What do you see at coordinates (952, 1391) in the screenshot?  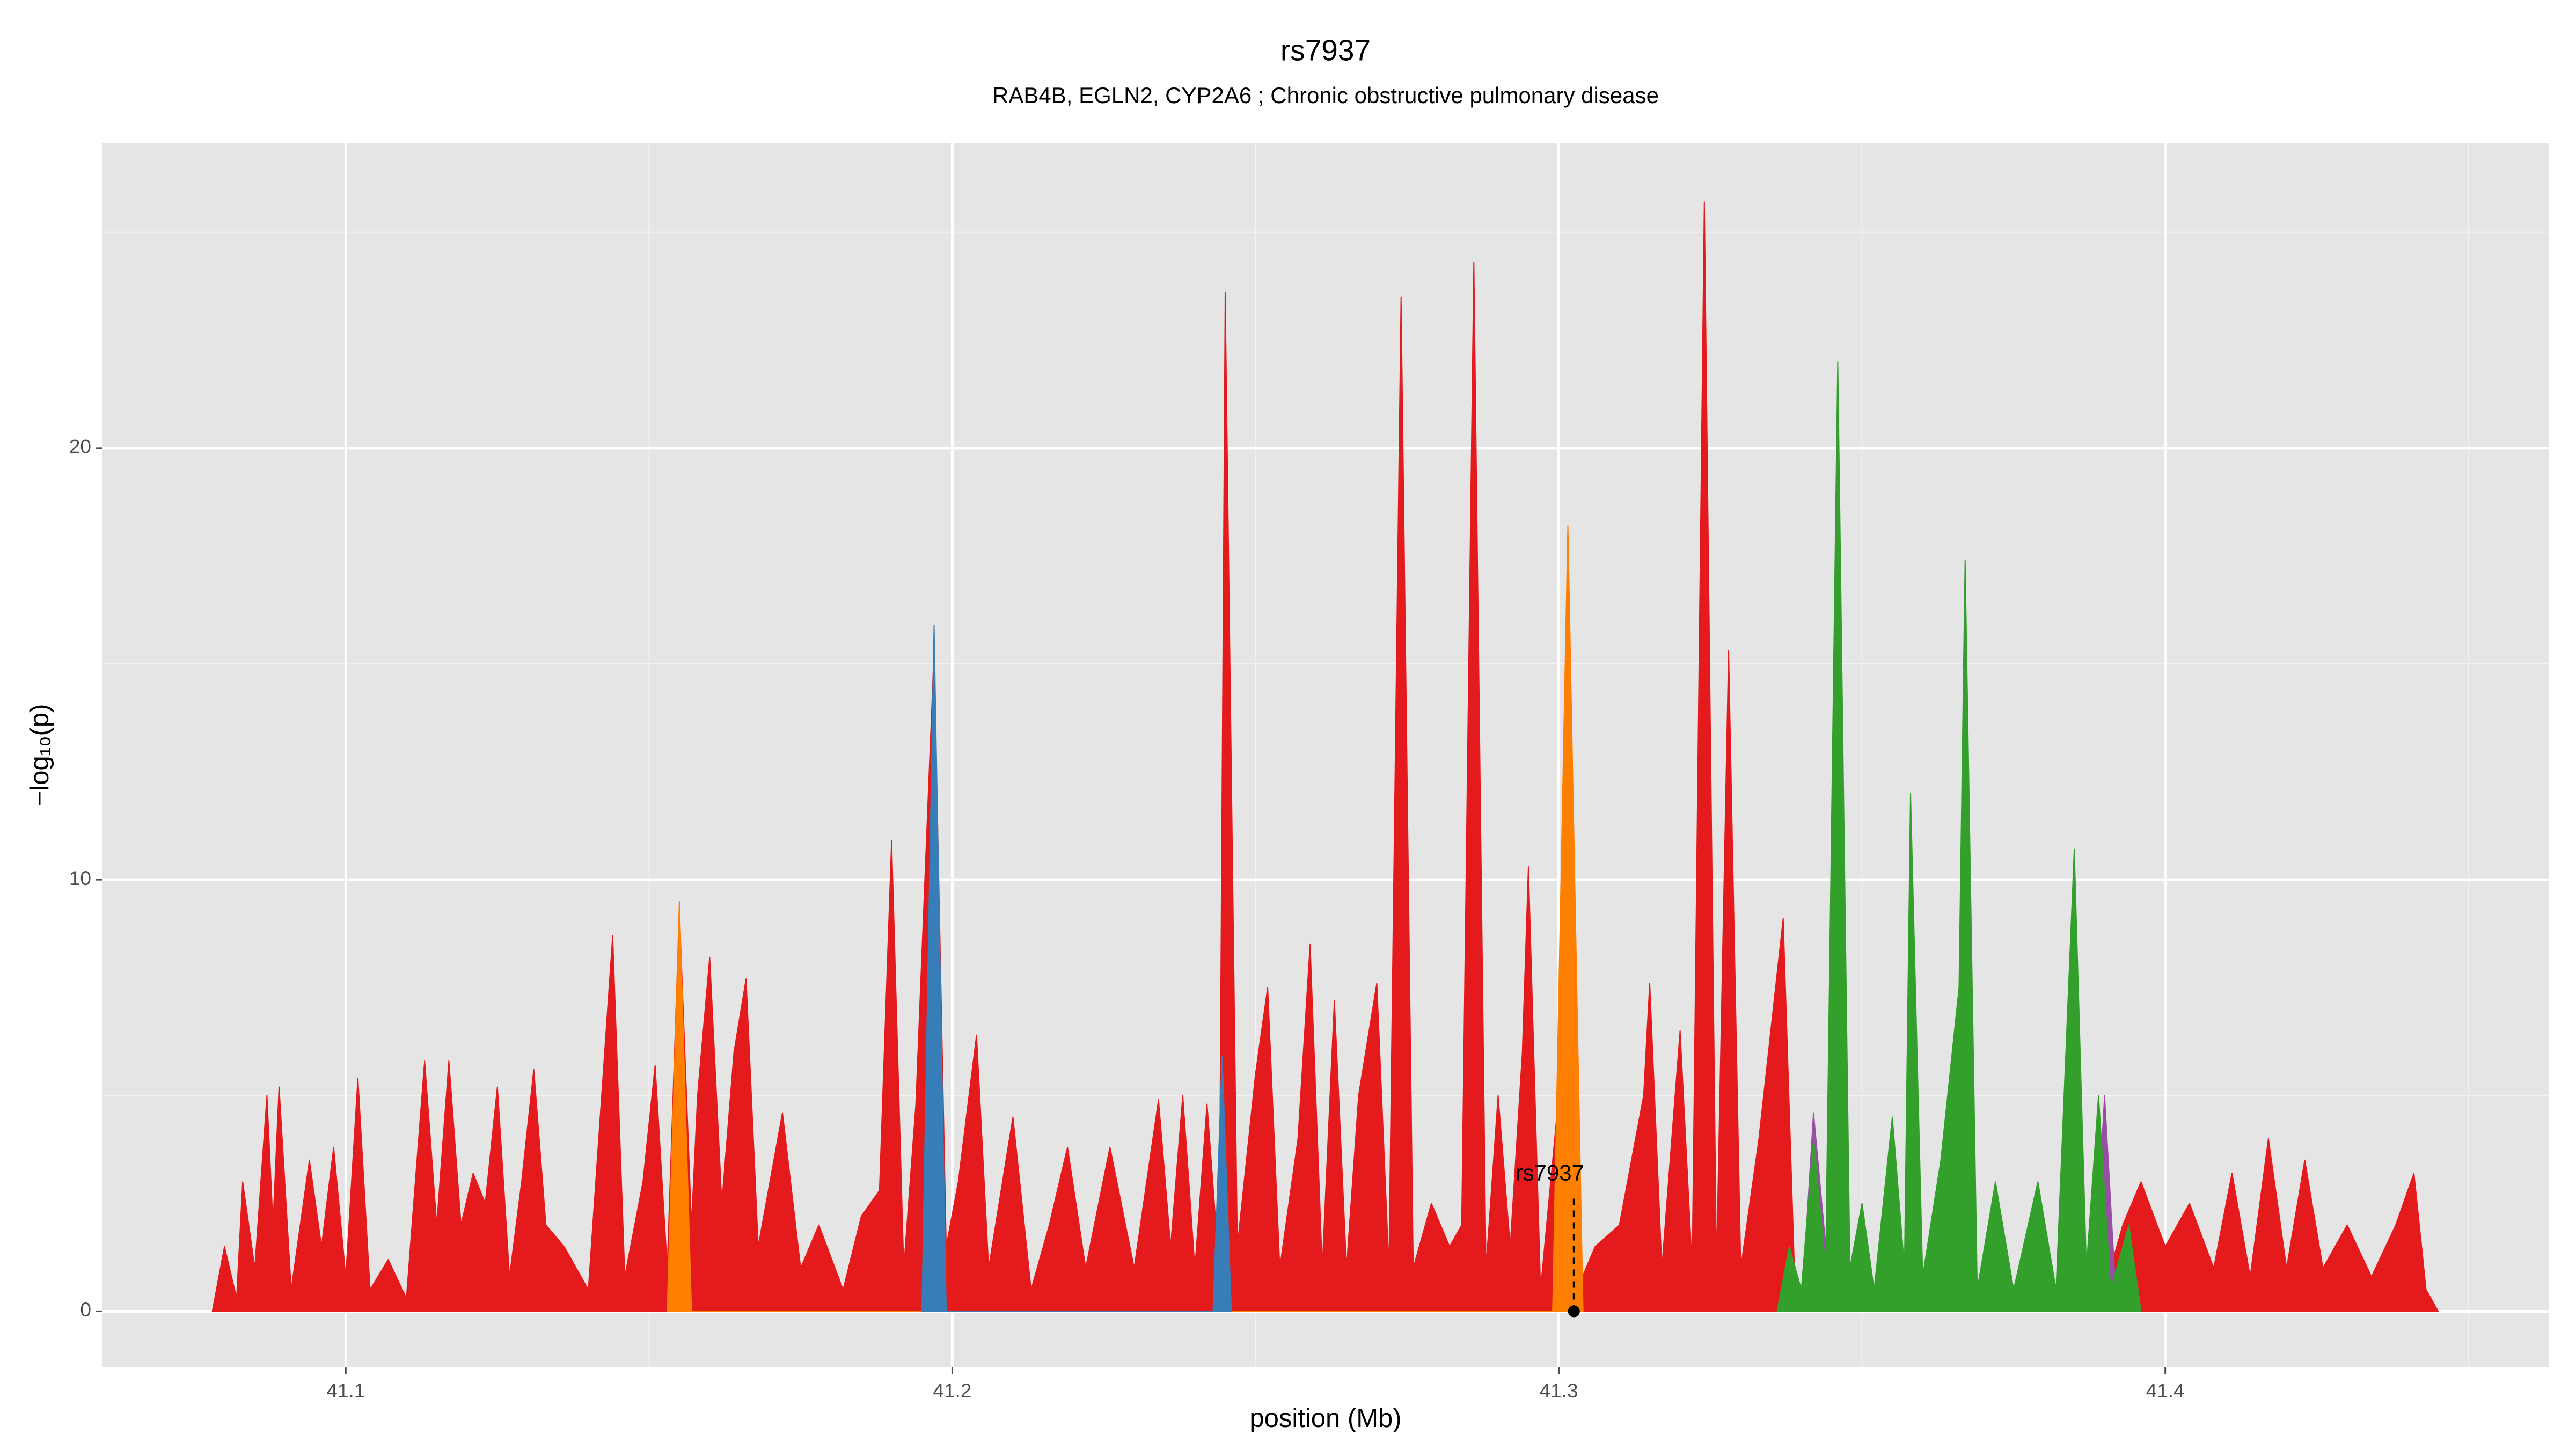 I see `x-tick-label: 41.2` at bounding box center [952, 1391].